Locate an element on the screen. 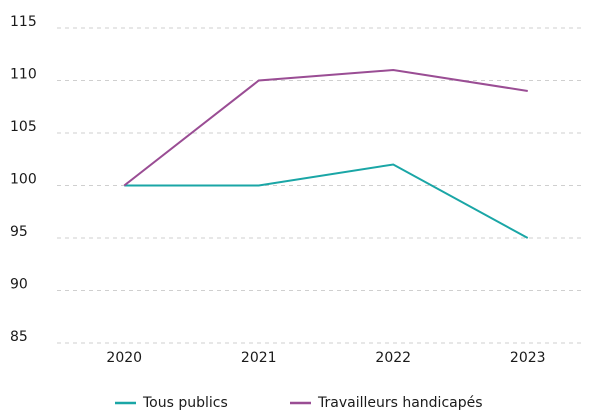  series-line is located at coordinates (326, 201).